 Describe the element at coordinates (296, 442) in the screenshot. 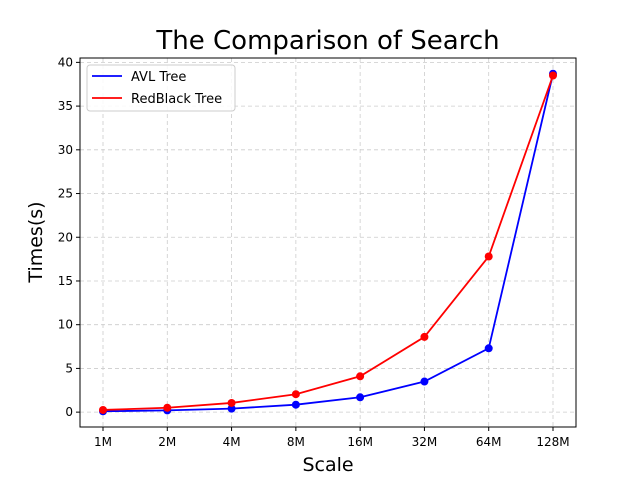

I see `x-tick-label: 8M` at that location.